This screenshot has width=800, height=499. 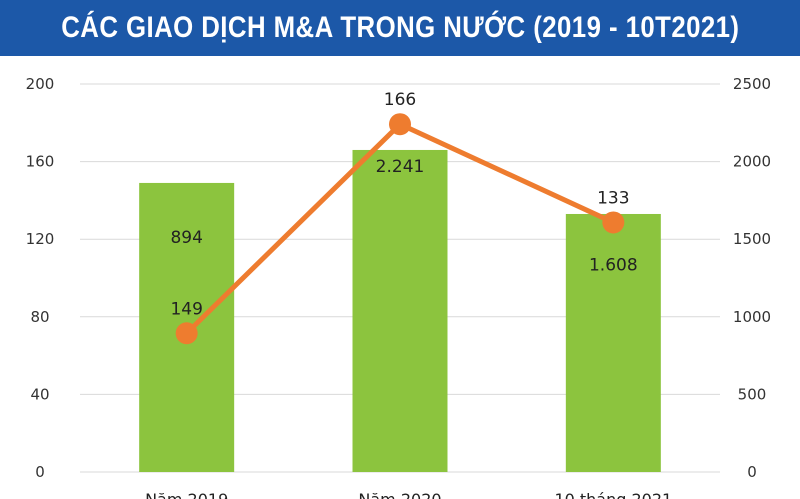 What do you see at coordinates (752, 239) in the screenshot?
I see `right-tick-label: 1500` at bounding box center [752, 239].